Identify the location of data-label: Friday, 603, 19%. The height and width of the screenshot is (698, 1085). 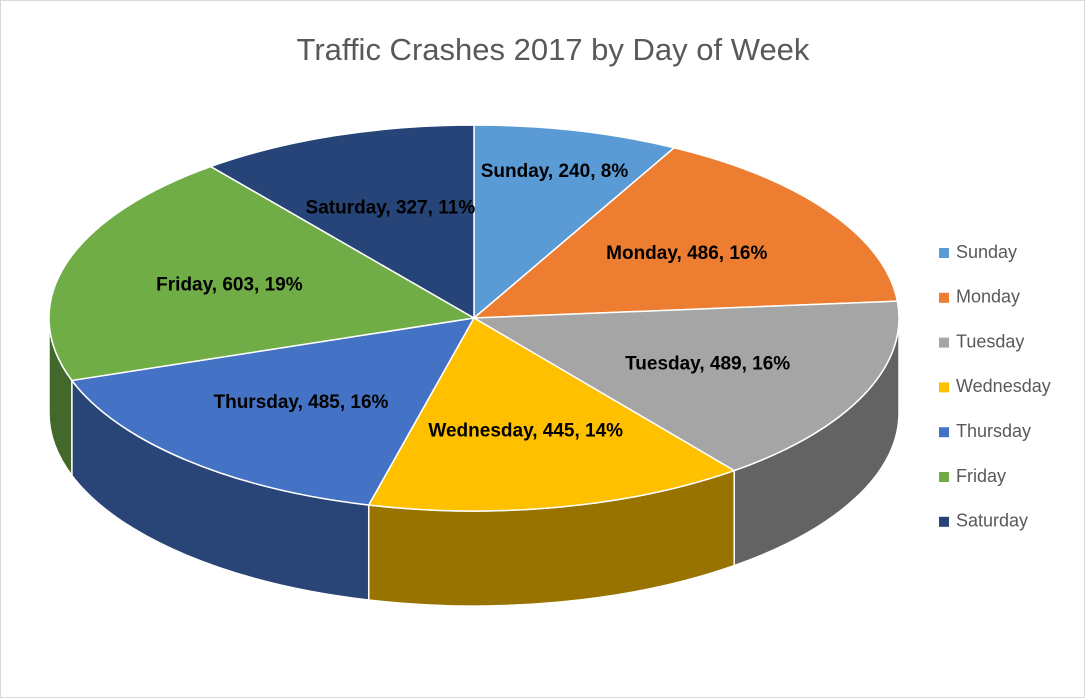
(229, 284).